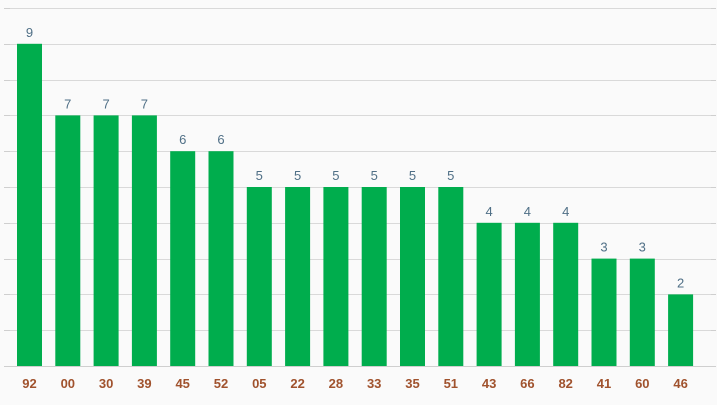  I want to click on value-label-22: 5, so click(297, 175).